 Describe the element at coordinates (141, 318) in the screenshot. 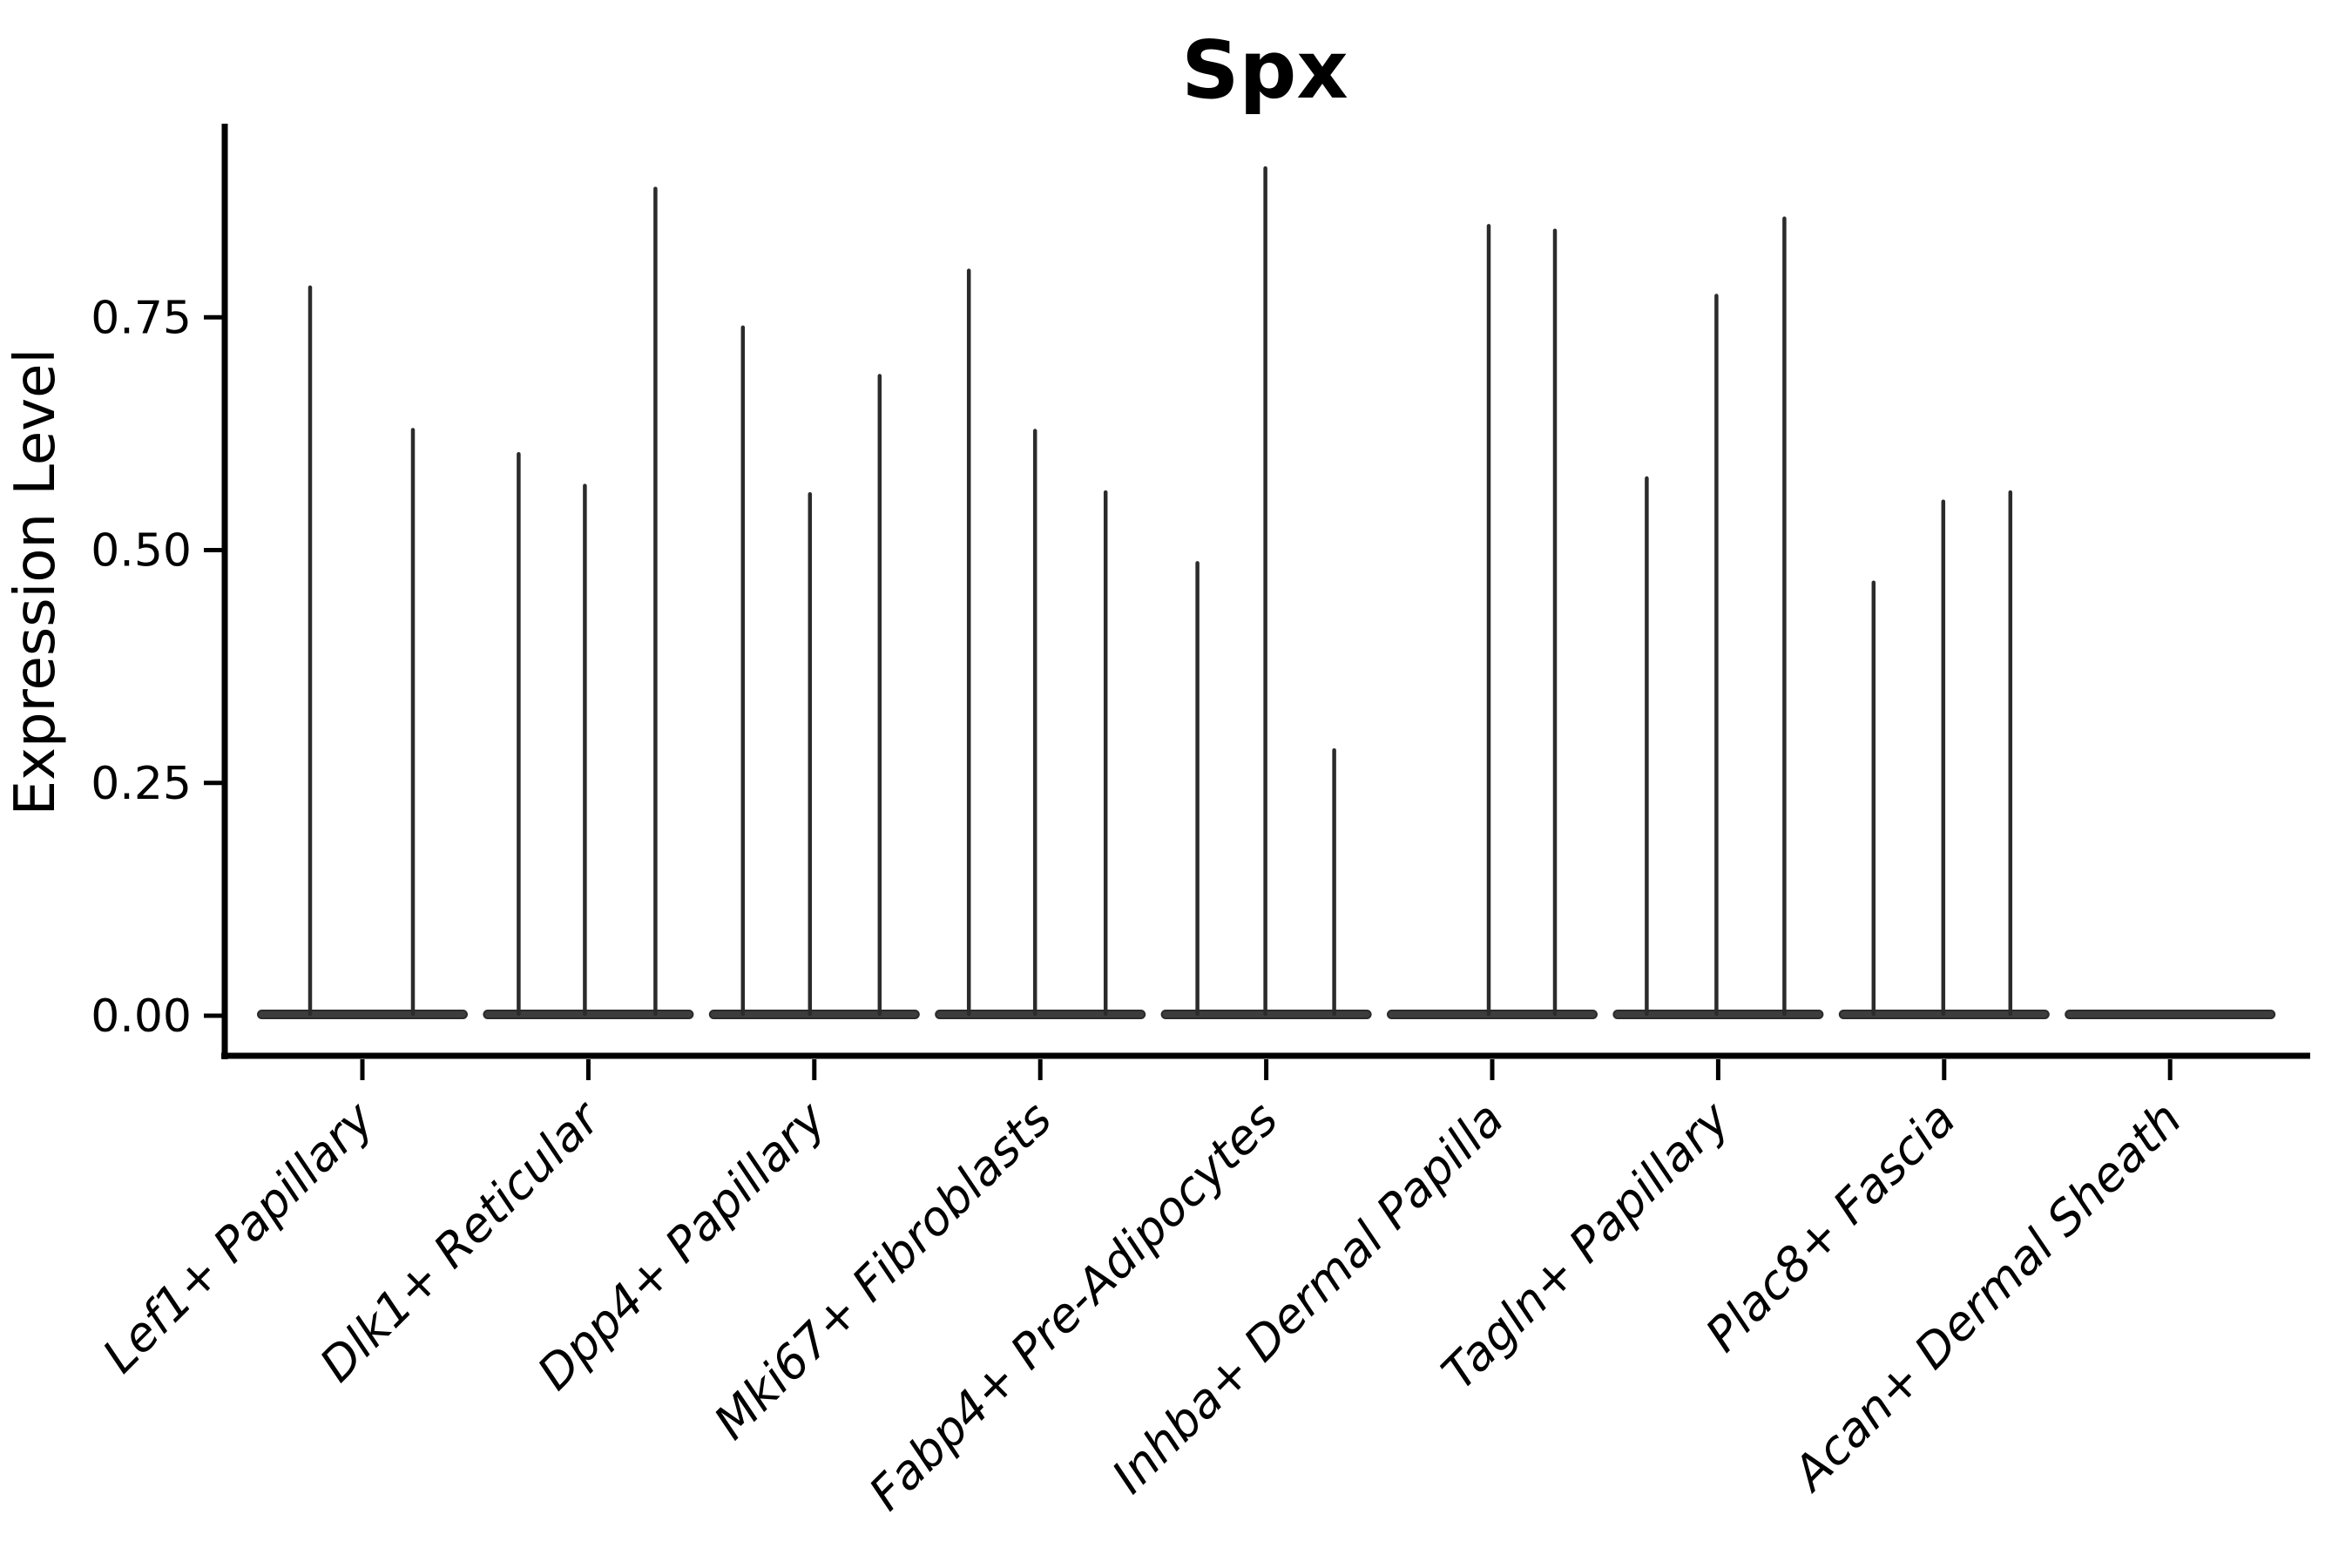

I see `y-tick-label: 0.75` at that location.